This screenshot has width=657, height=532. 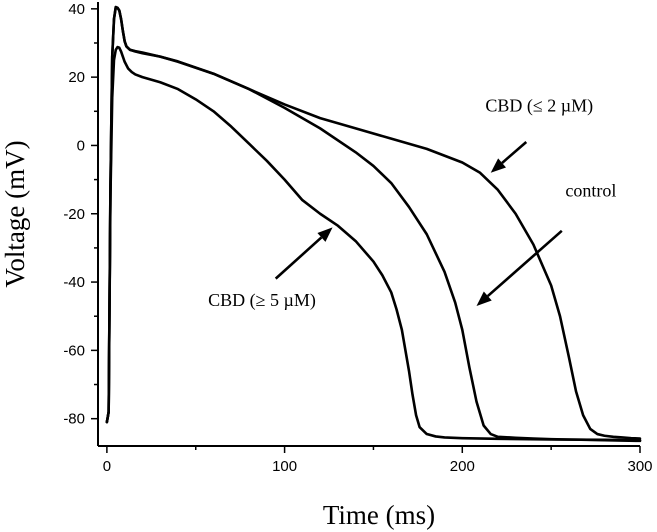 What do you see at coordinates (462, 466) in the screenshot?
I see `x-tick-label: 200` at bounding box center [462, 466].